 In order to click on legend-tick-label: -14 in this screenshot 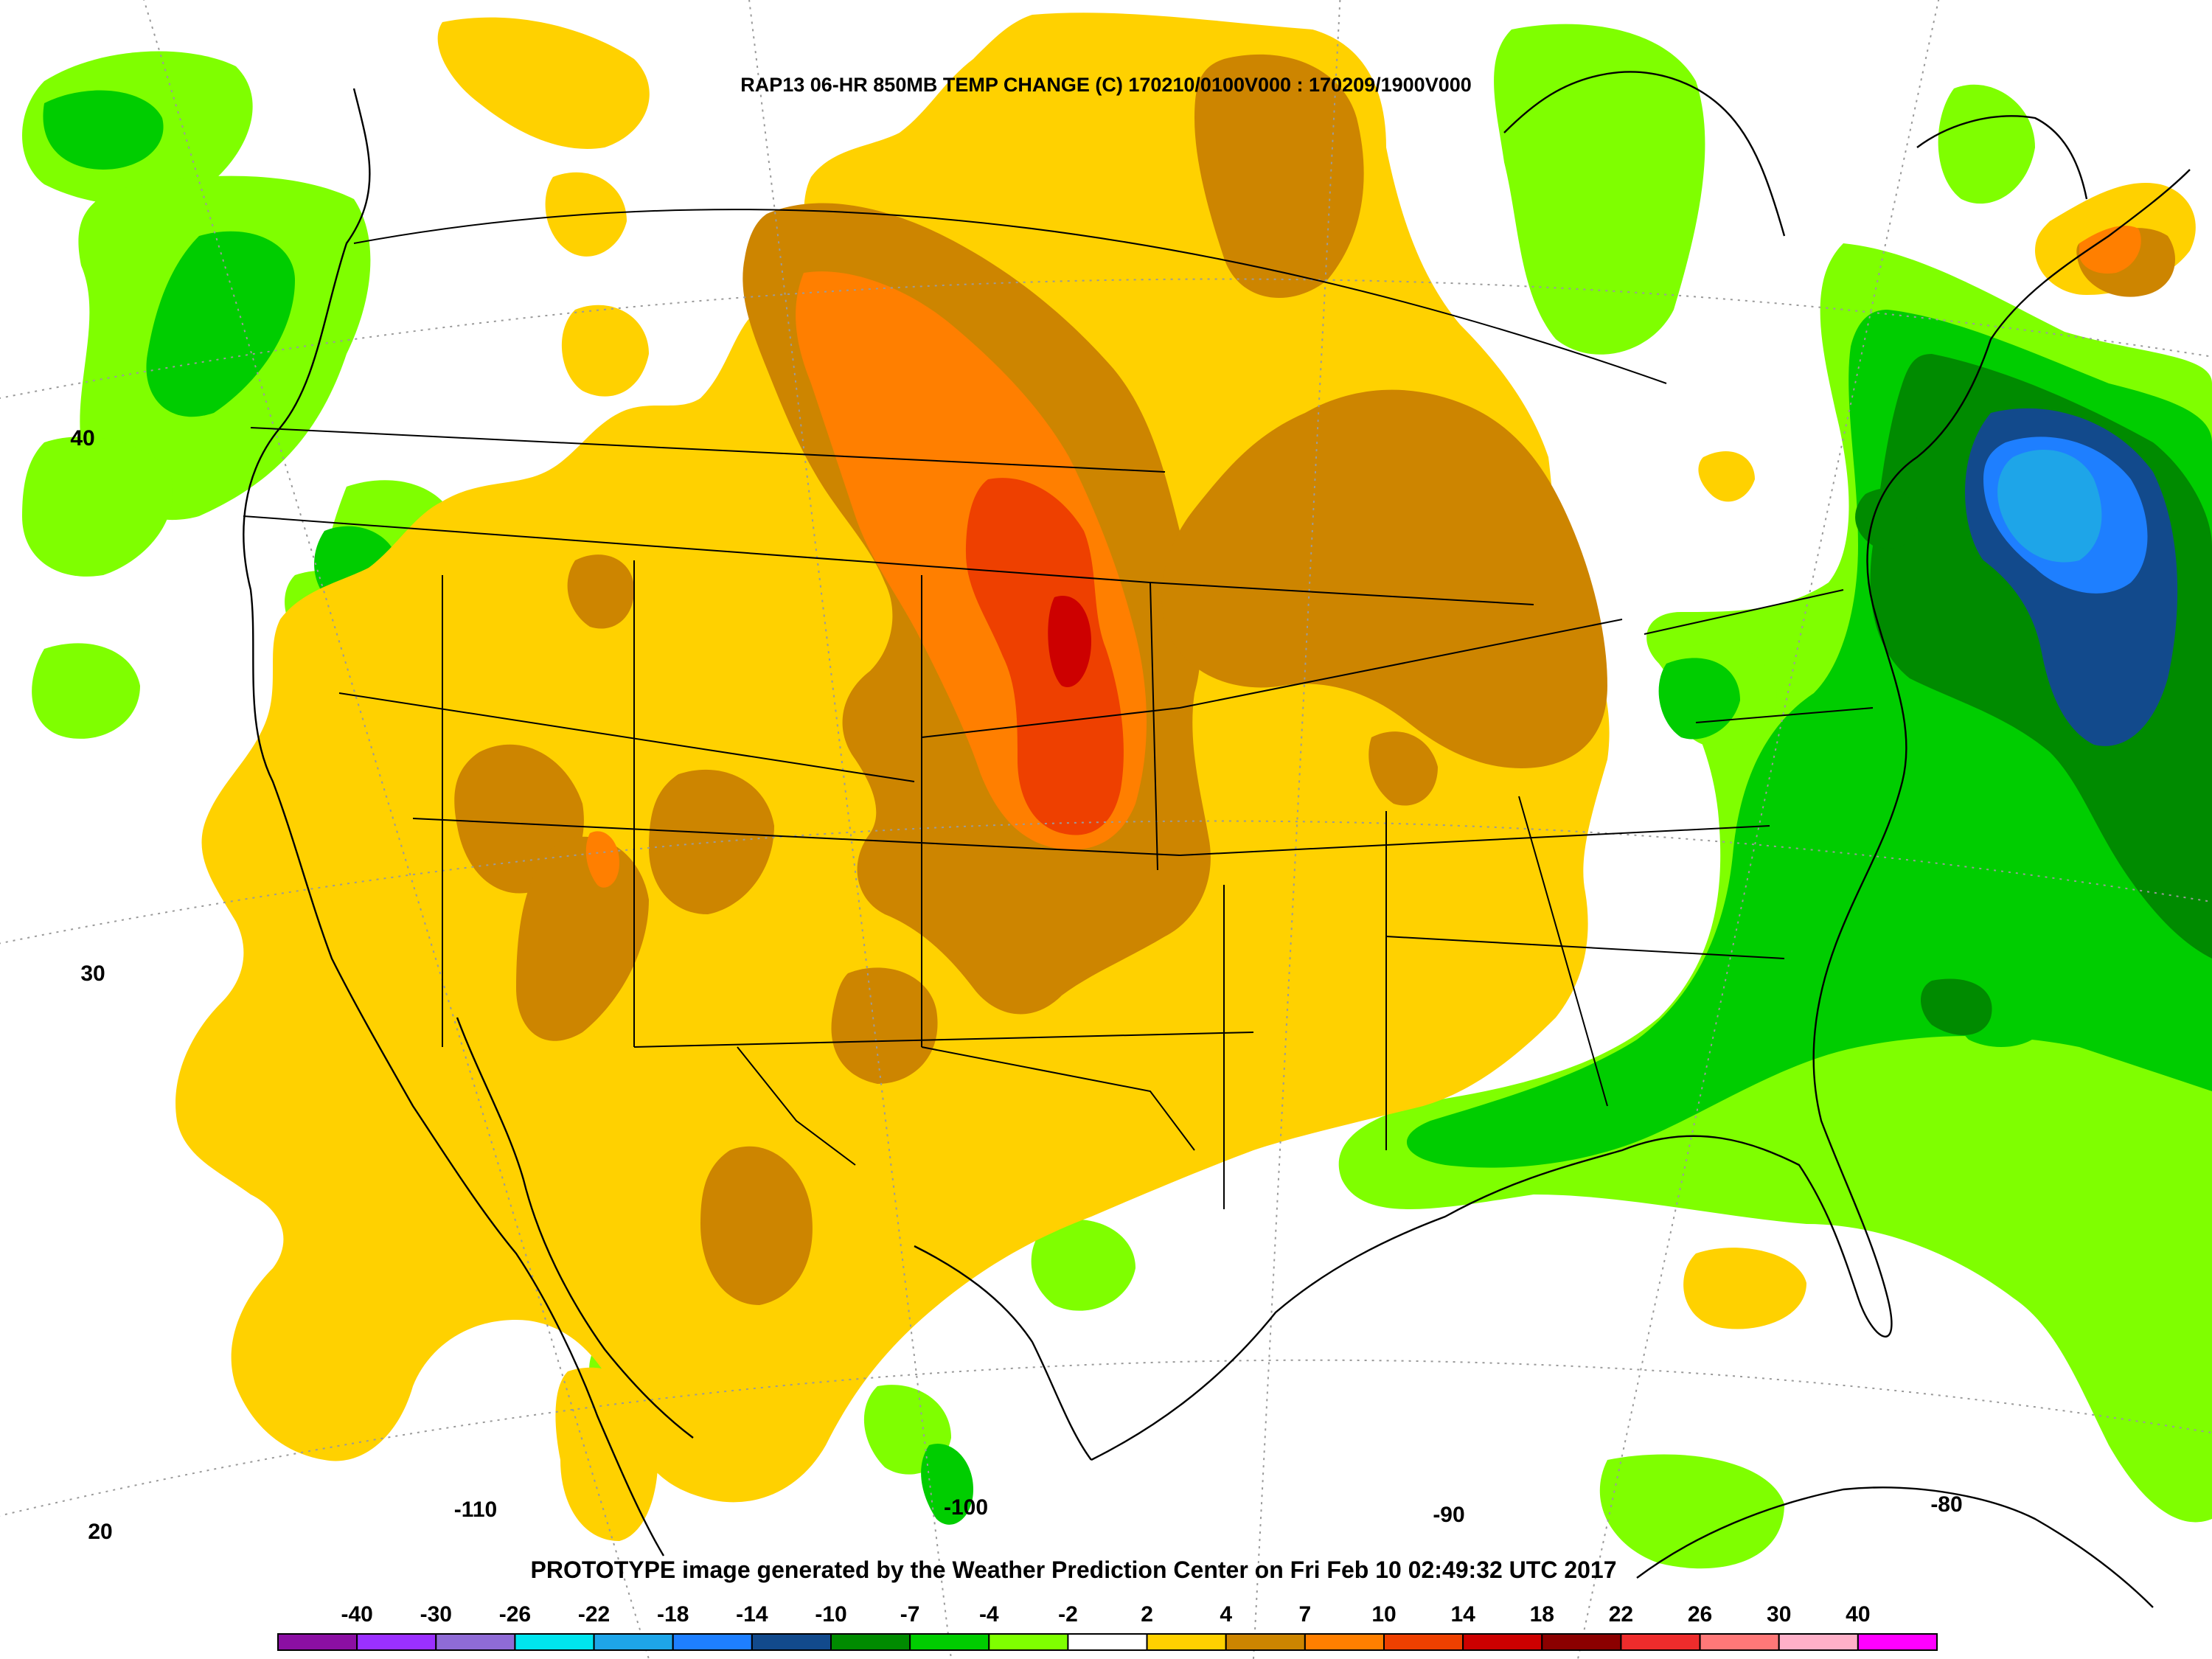, I will do `click(752, 1614)`.